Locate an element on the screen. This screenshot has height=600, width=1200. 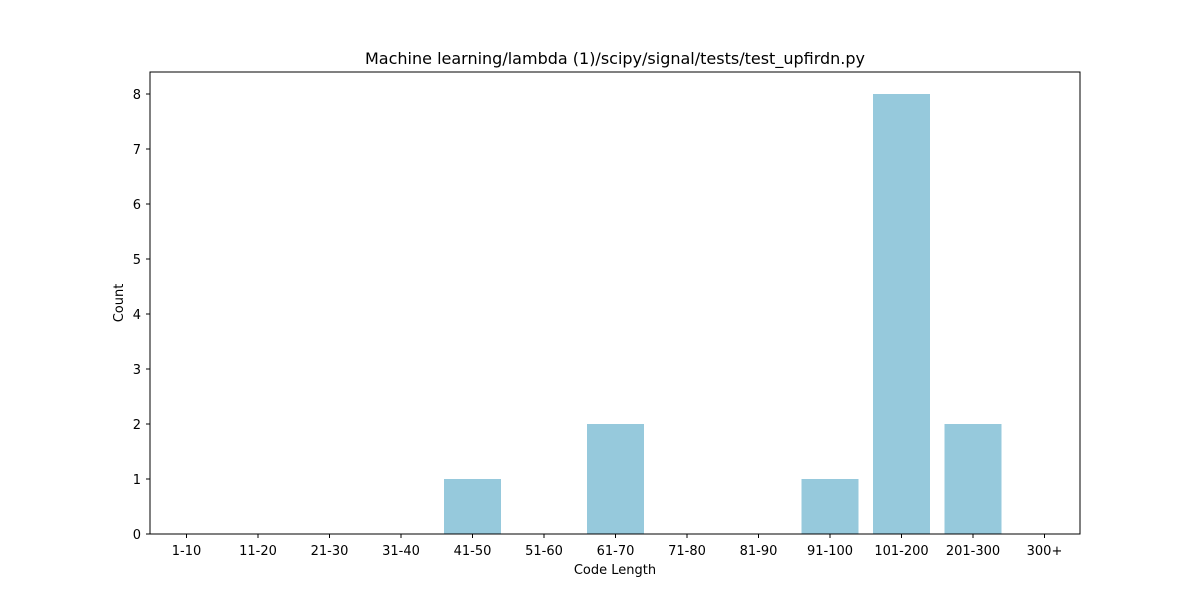
x-tick-label: 31-40 is located at coordinates (401, 551).